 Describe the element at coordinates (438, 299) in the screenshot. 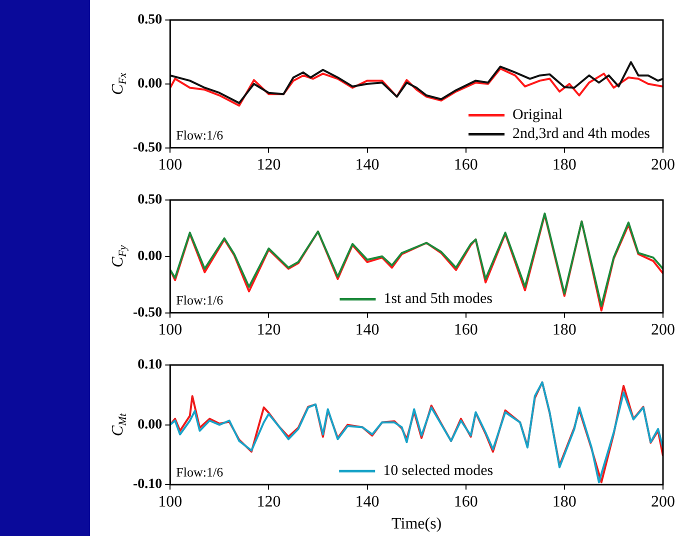

I see `legend-label: 1st and 5th modes` at that location.